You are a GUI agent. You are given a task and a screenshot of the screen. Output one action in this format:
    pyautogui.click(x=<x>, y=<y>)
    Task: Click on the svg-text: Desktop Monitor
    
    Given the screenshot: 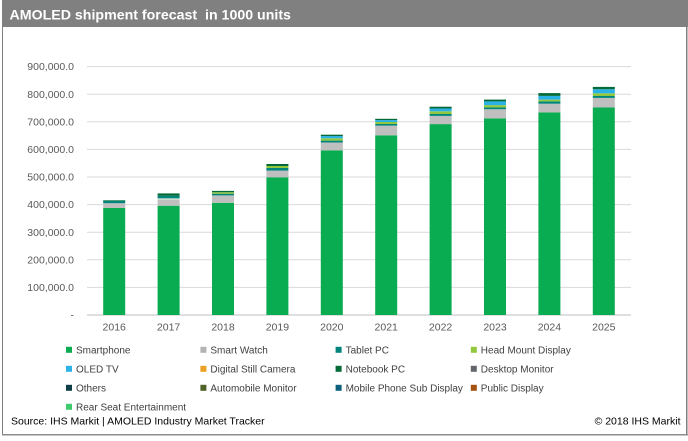 What is the action you would take?
    pyautogui.click(x=517, y=369)
    